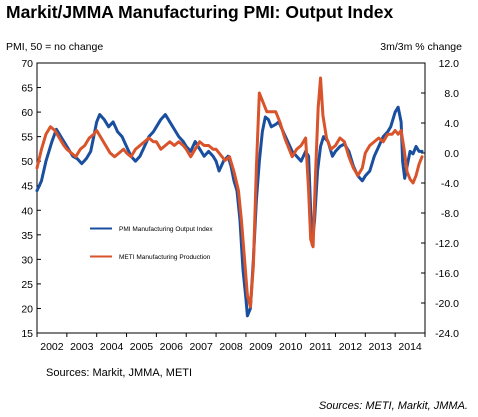 This screenshot has width=478, height=417. Describe the element at coordinates (27, 162) in the screenshot. I see `y-left-tick-label: 50` at that location.